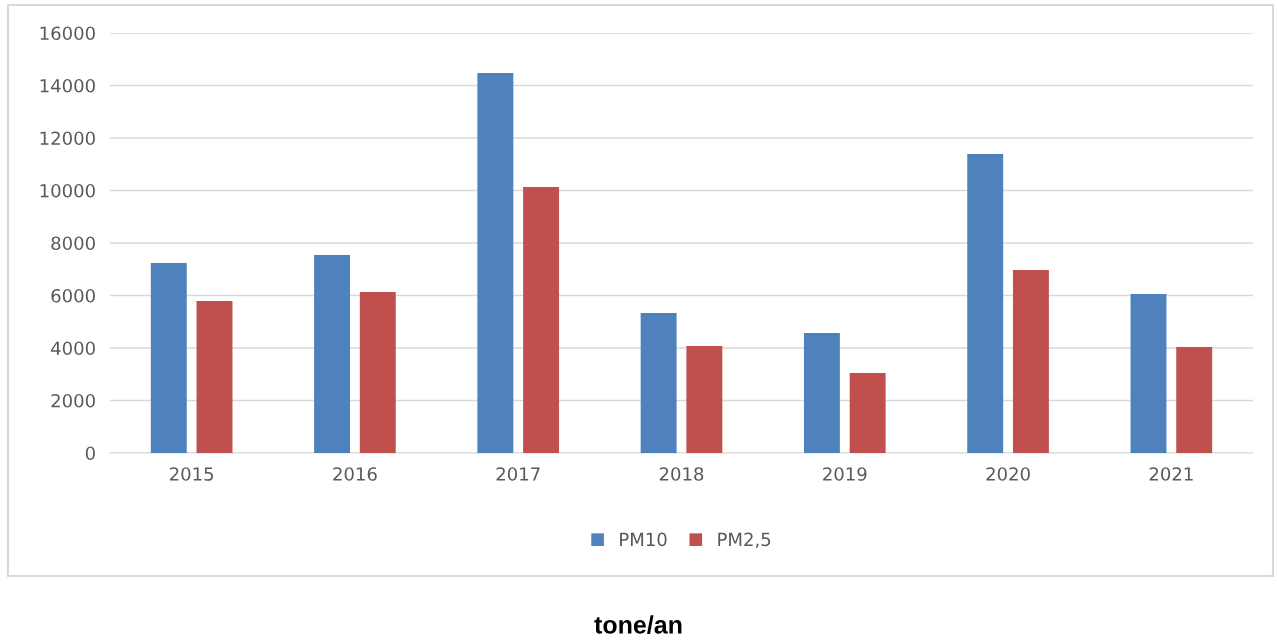 This screenshot has width=1277, height=643. What do you see at coordinates (191, 474) in the screenshot?
I see `x-tick-label: 2015` at bounding box center [191, 474].